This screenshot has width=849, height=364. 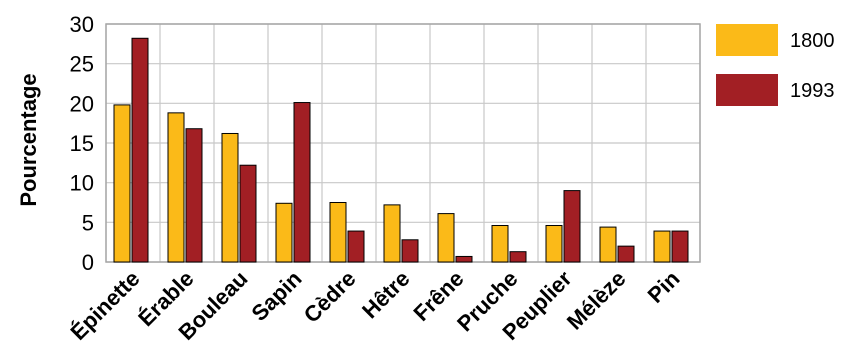 What do you see at coordinates (664, 287) in the screenshot?
I see `category-label: Pin` at bounding box center [664, 287].